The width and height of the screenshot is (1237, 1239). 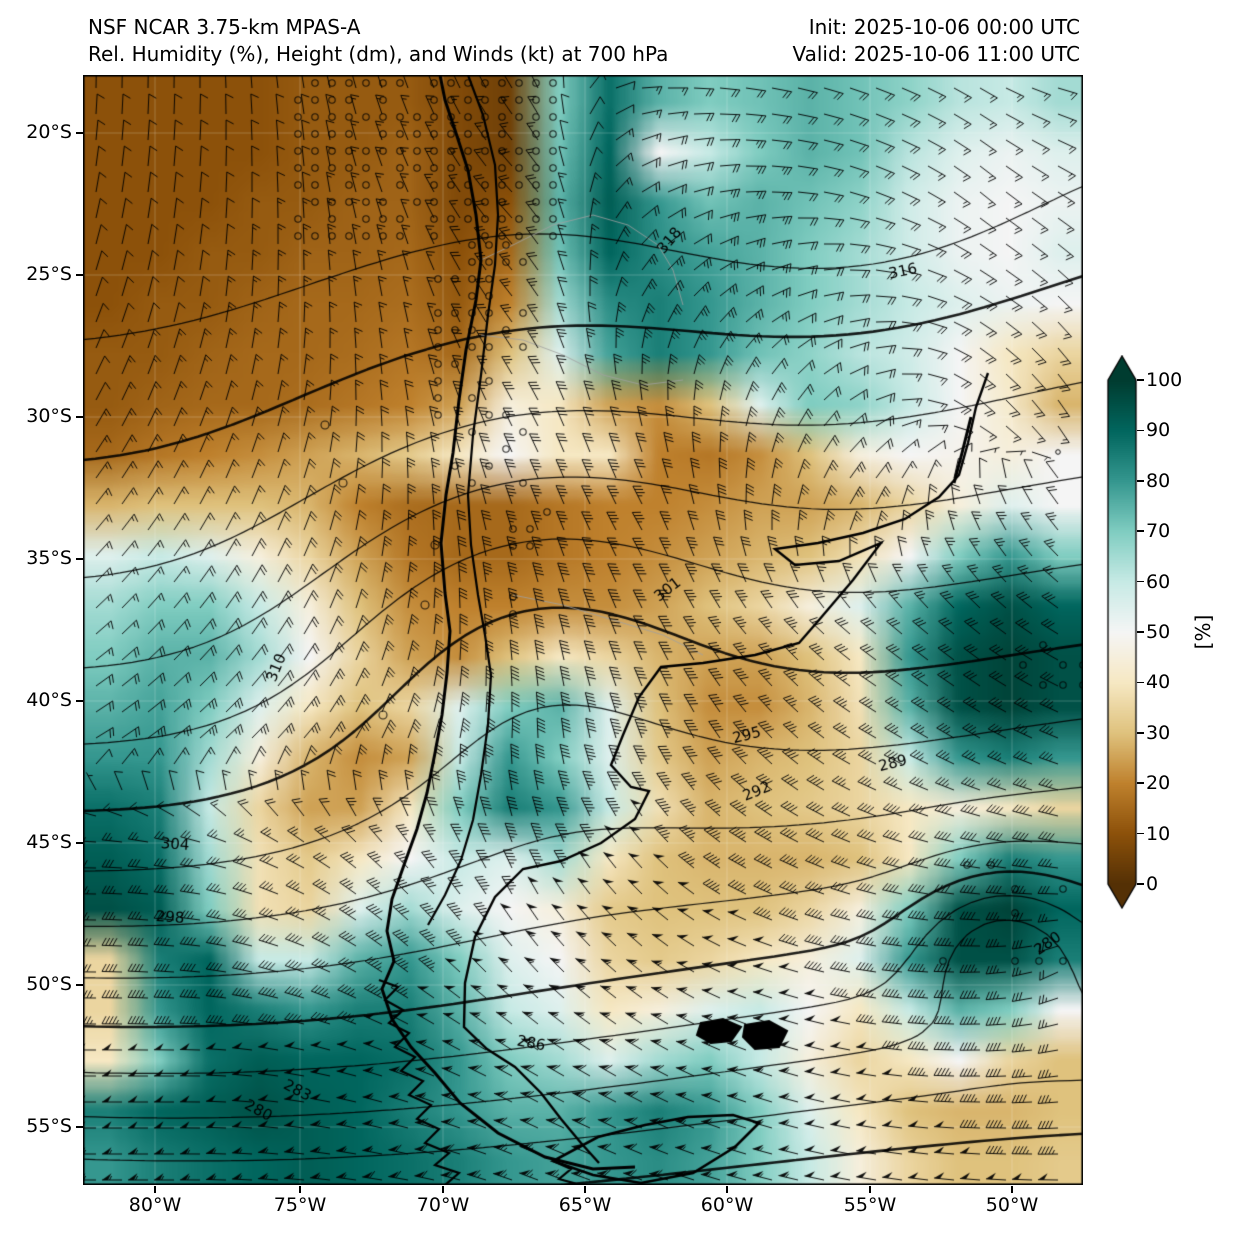 What do you see at coordinates (727, 1205) in the screenshot?
I see `x-tick-label: 60°W` at bounding box center [727, 1205].